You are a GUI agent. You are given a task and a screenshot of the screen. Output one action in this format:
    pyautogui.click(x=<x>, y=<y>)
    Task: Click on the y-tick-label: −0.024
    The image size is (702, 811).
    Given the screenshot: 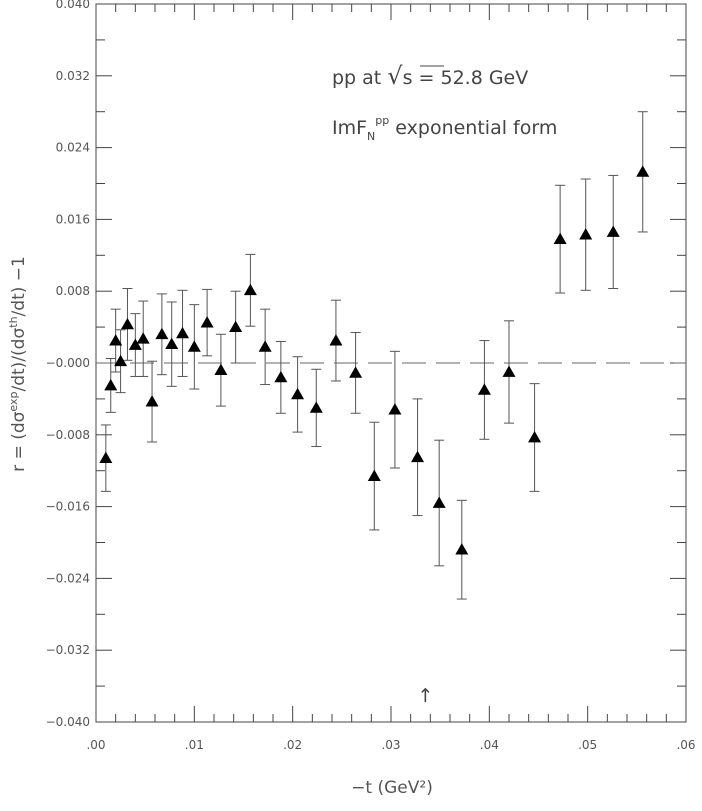 What is the action you would take?
    pyautogui.click(x=68, y=578)
    